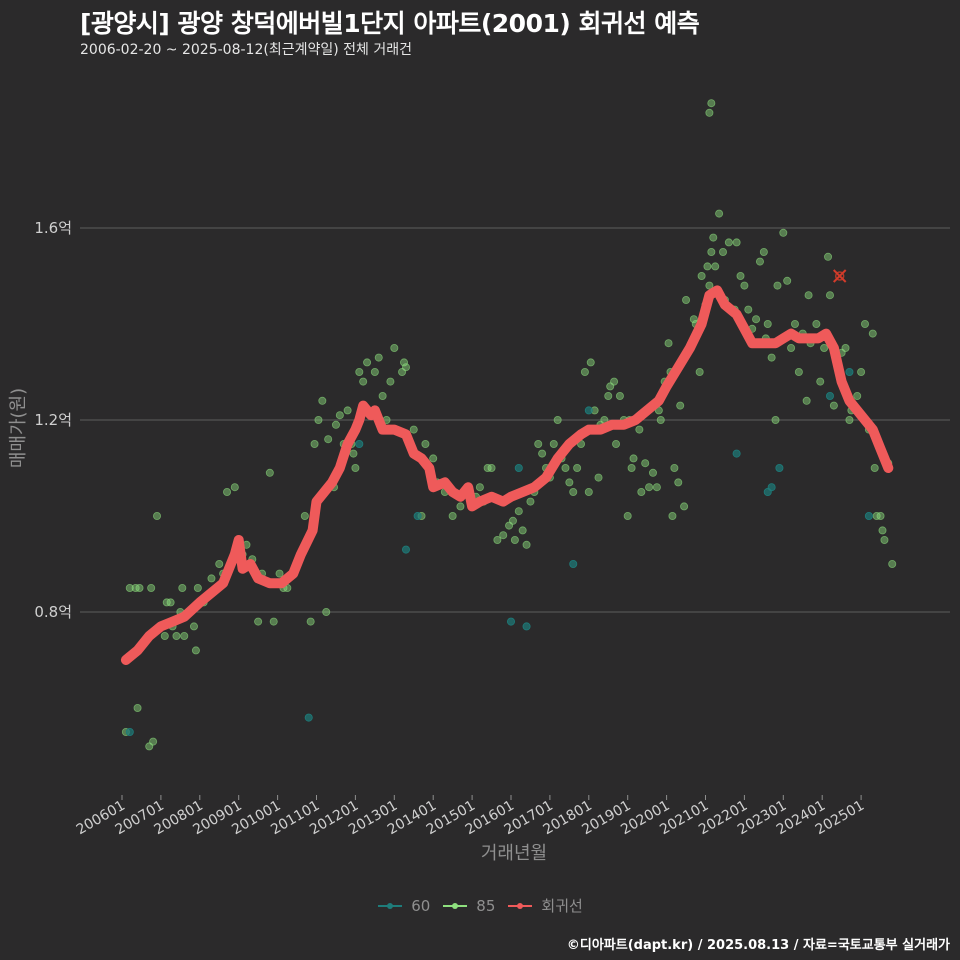 The width and height of the screenshot is (960, 960). What do you see at coordinates (390, 905) in the screenshot?
I see `legend-key-60-icon` at bounding box center [390, 905].